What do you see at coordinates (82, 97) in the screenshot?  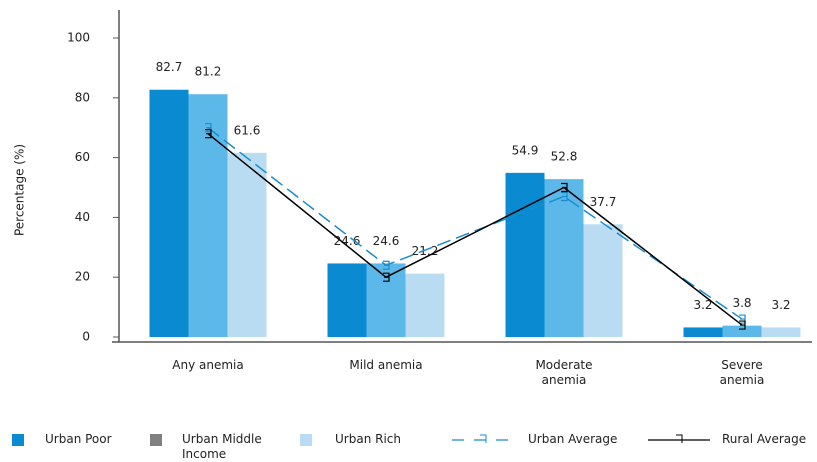 I see `y-tick-label: 80` at bounding box center [82, 97].